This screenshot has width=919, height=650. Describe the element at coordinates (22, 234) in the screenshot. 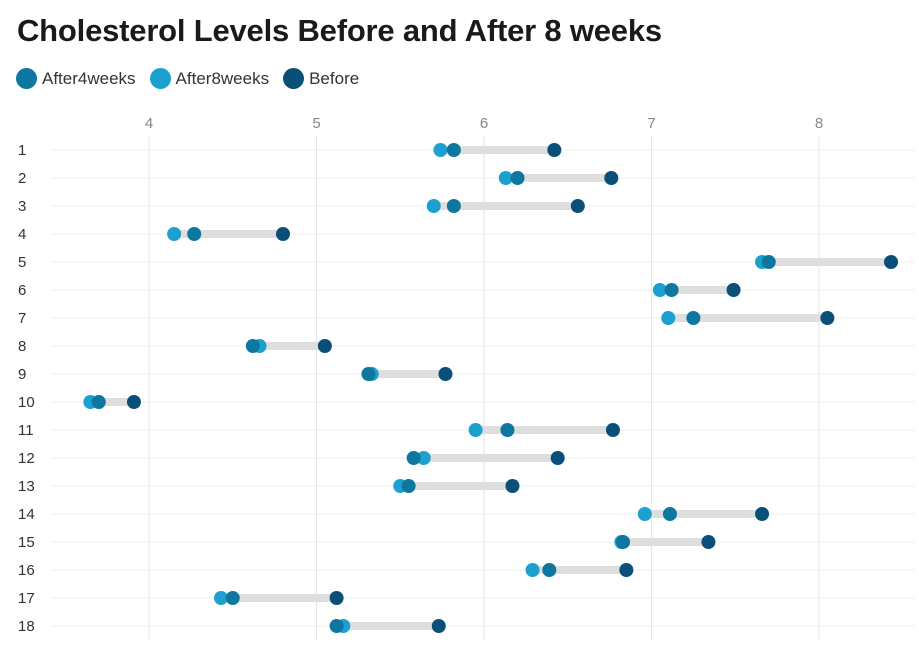

I see `category-label: 4` at that location.